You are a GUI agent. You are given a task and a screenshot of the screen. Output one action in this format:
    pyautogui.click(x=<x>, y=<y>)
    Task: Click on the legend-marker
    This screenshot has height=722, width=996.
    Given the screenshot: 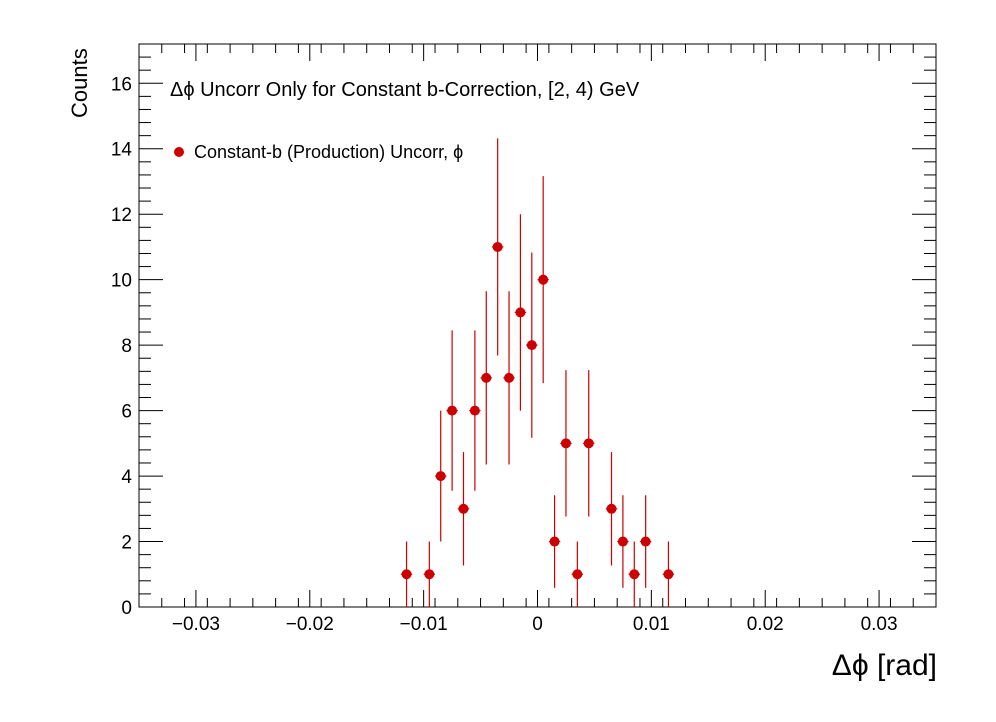 What is the action you would take?
    pyautogui.click(x=179, y=152)
    